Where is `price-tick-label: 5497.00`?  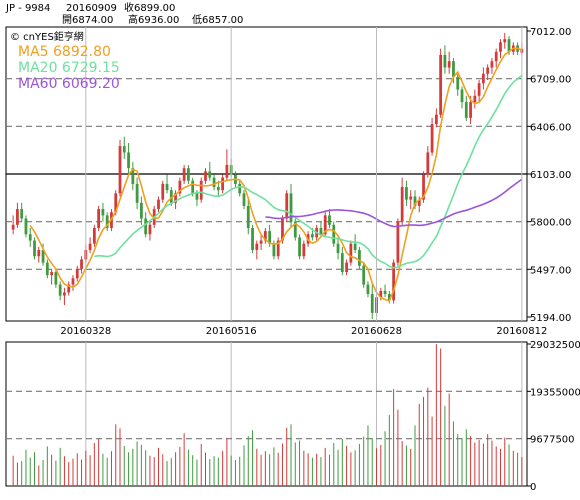 price-tick-label: 5497.00 is located at coordinates (550, 270).